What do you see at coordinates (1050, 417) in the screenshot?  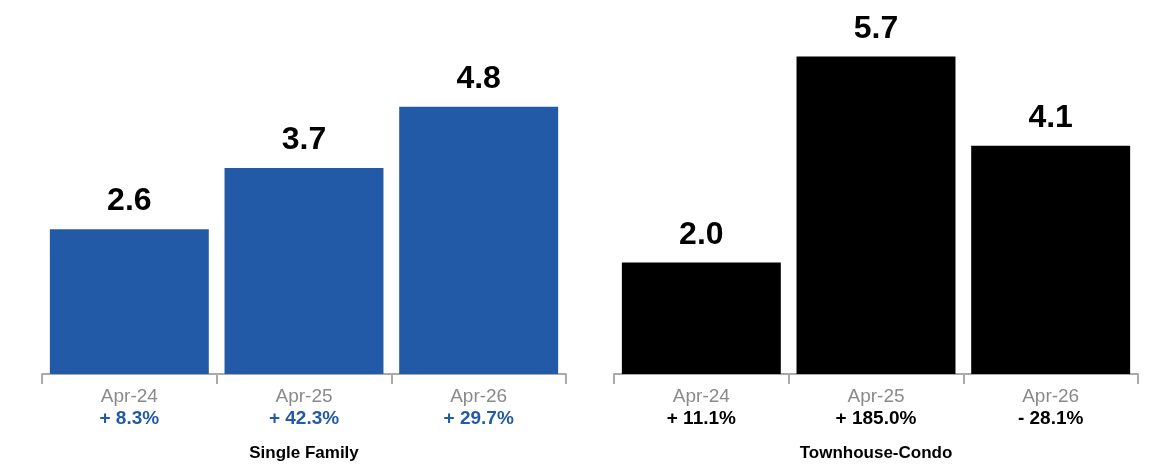 I see `text: - 28.1%` at bounding box center [1050, 417].